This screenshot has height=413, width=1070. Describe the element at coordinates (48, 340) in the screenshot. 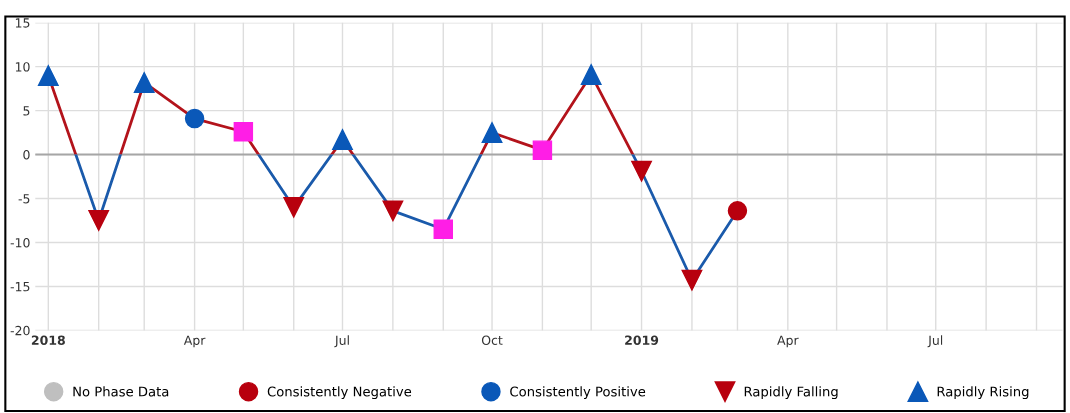

I see `x-tick-label: 2018` at that location.